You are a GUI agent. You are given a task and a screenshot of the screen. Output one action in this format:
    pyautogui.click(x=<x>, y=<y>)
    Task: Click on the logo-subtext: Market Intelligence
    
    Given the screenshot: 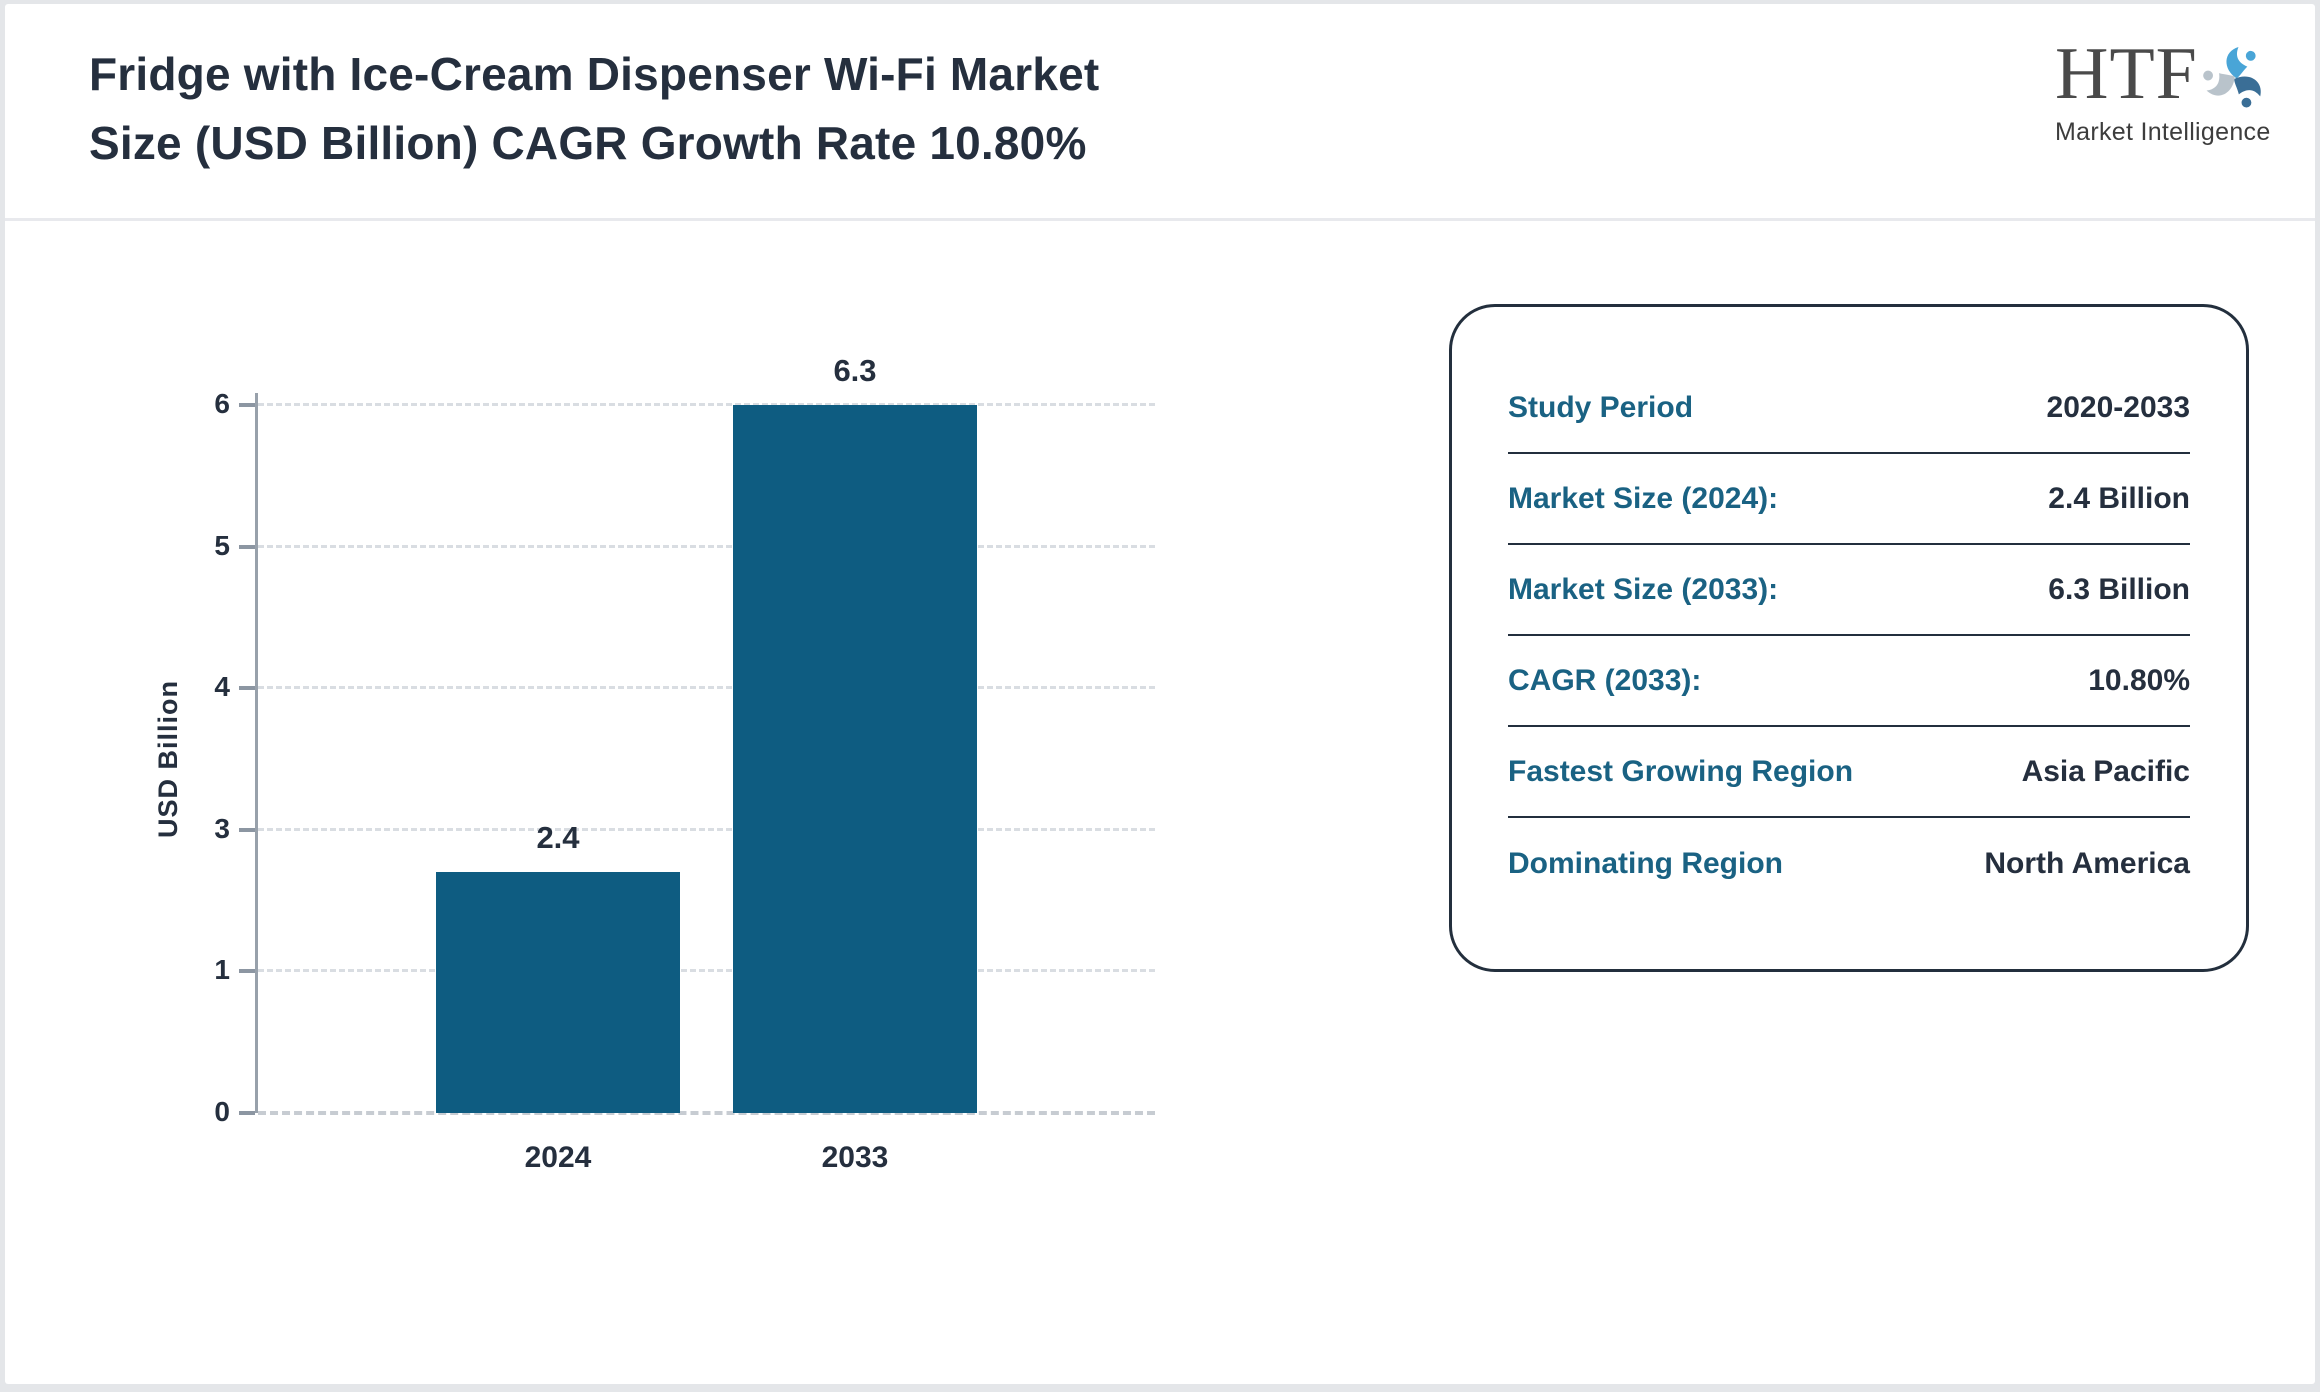 What is the action you would take?
    pyautogui.click(x=2163, y=132)
    